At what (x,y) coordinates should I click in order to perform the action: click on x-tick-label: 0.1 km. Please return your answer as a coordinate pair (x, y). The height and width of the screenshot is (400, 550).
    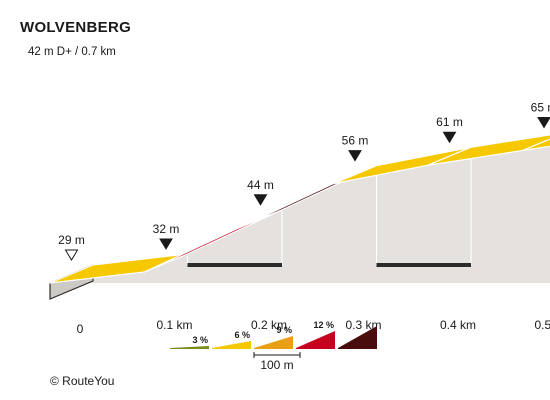
    Looking at the image, I should click on (174, 325).